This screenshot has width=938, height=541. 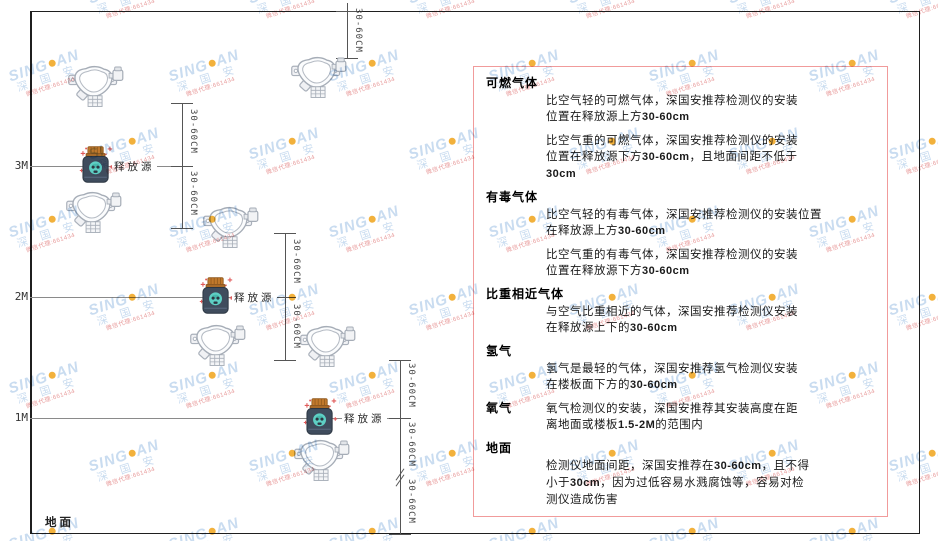 What do you see at coordinates (606, 230) in the screenshot?
I see `section-text-line: 在释放源上方30-60cm` at bounding box center [606, 230].